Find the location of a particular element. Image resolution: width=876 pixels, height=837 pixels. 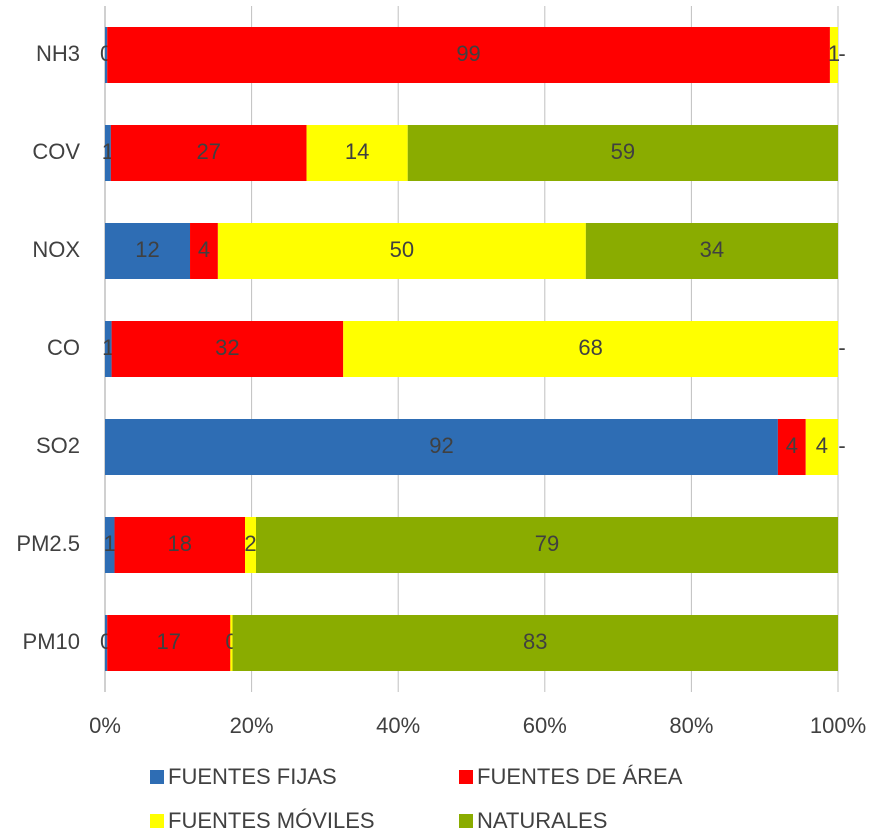

legend-label: FUENTES DE ÁREA is located at coordinates (580, 776).